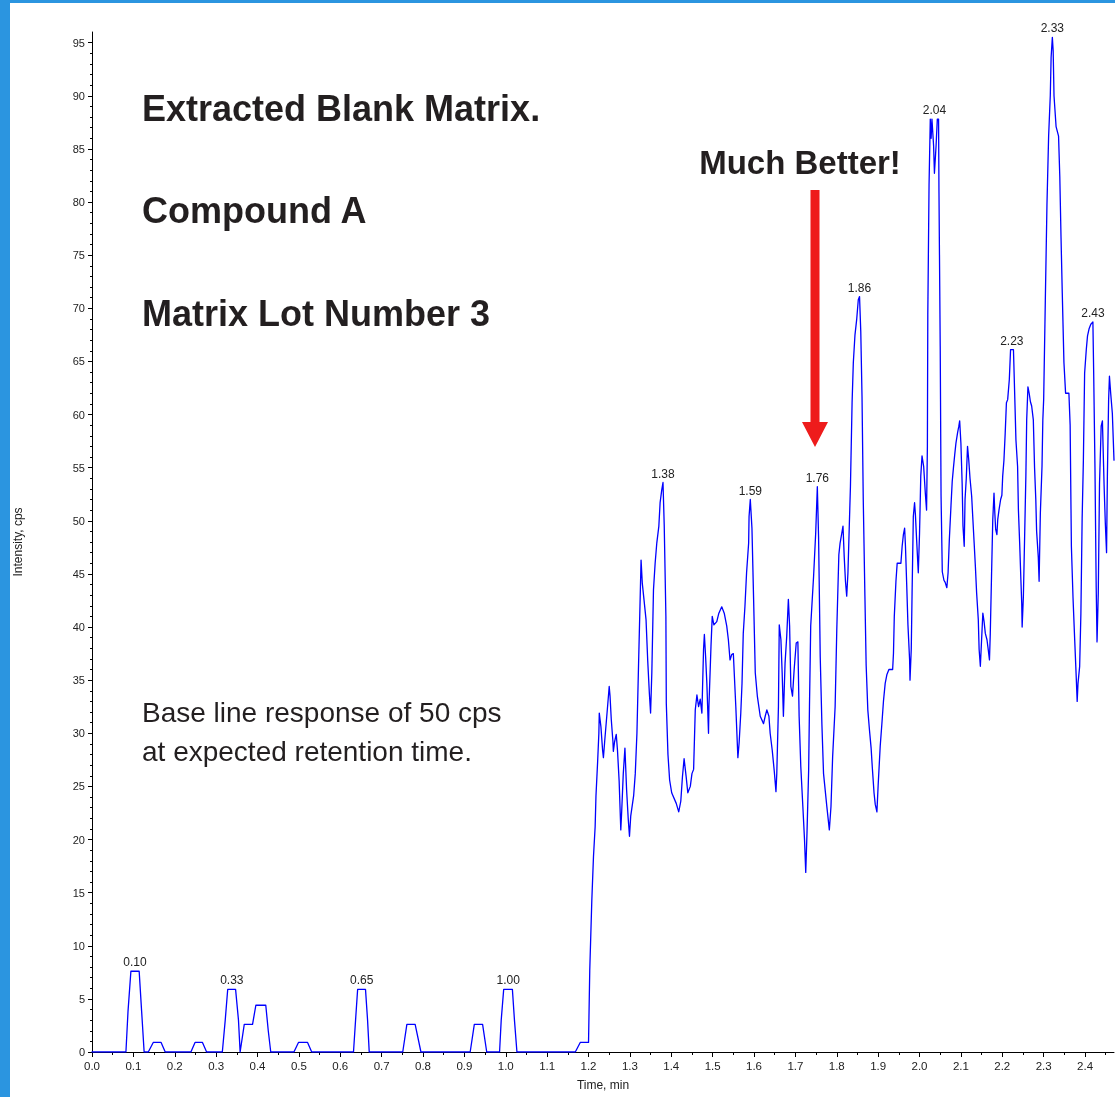  I want to click on x-tick-label: 1.3, so click(629, 1066).